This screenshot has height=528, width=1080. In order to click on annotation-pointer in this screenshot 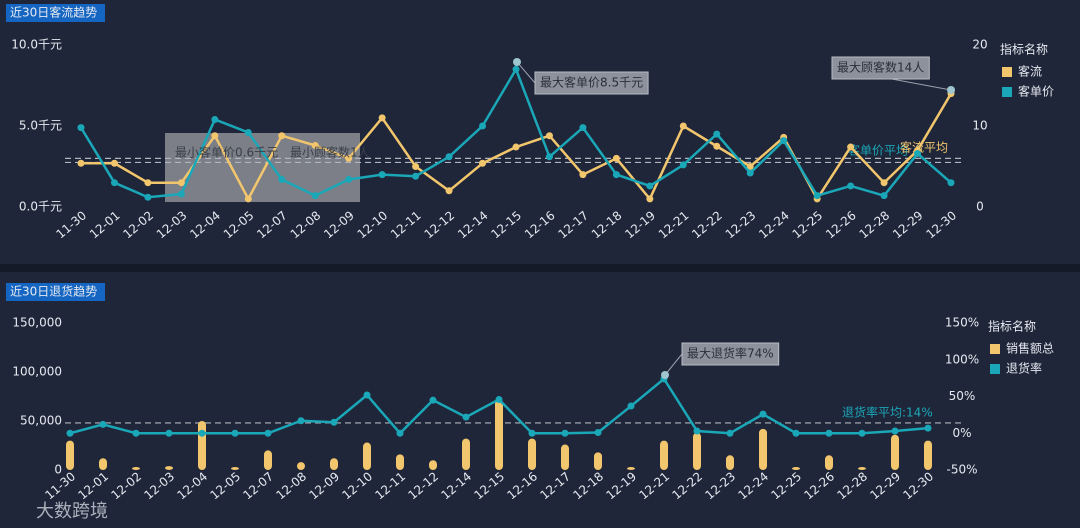, I will do `click(673, 364)`.